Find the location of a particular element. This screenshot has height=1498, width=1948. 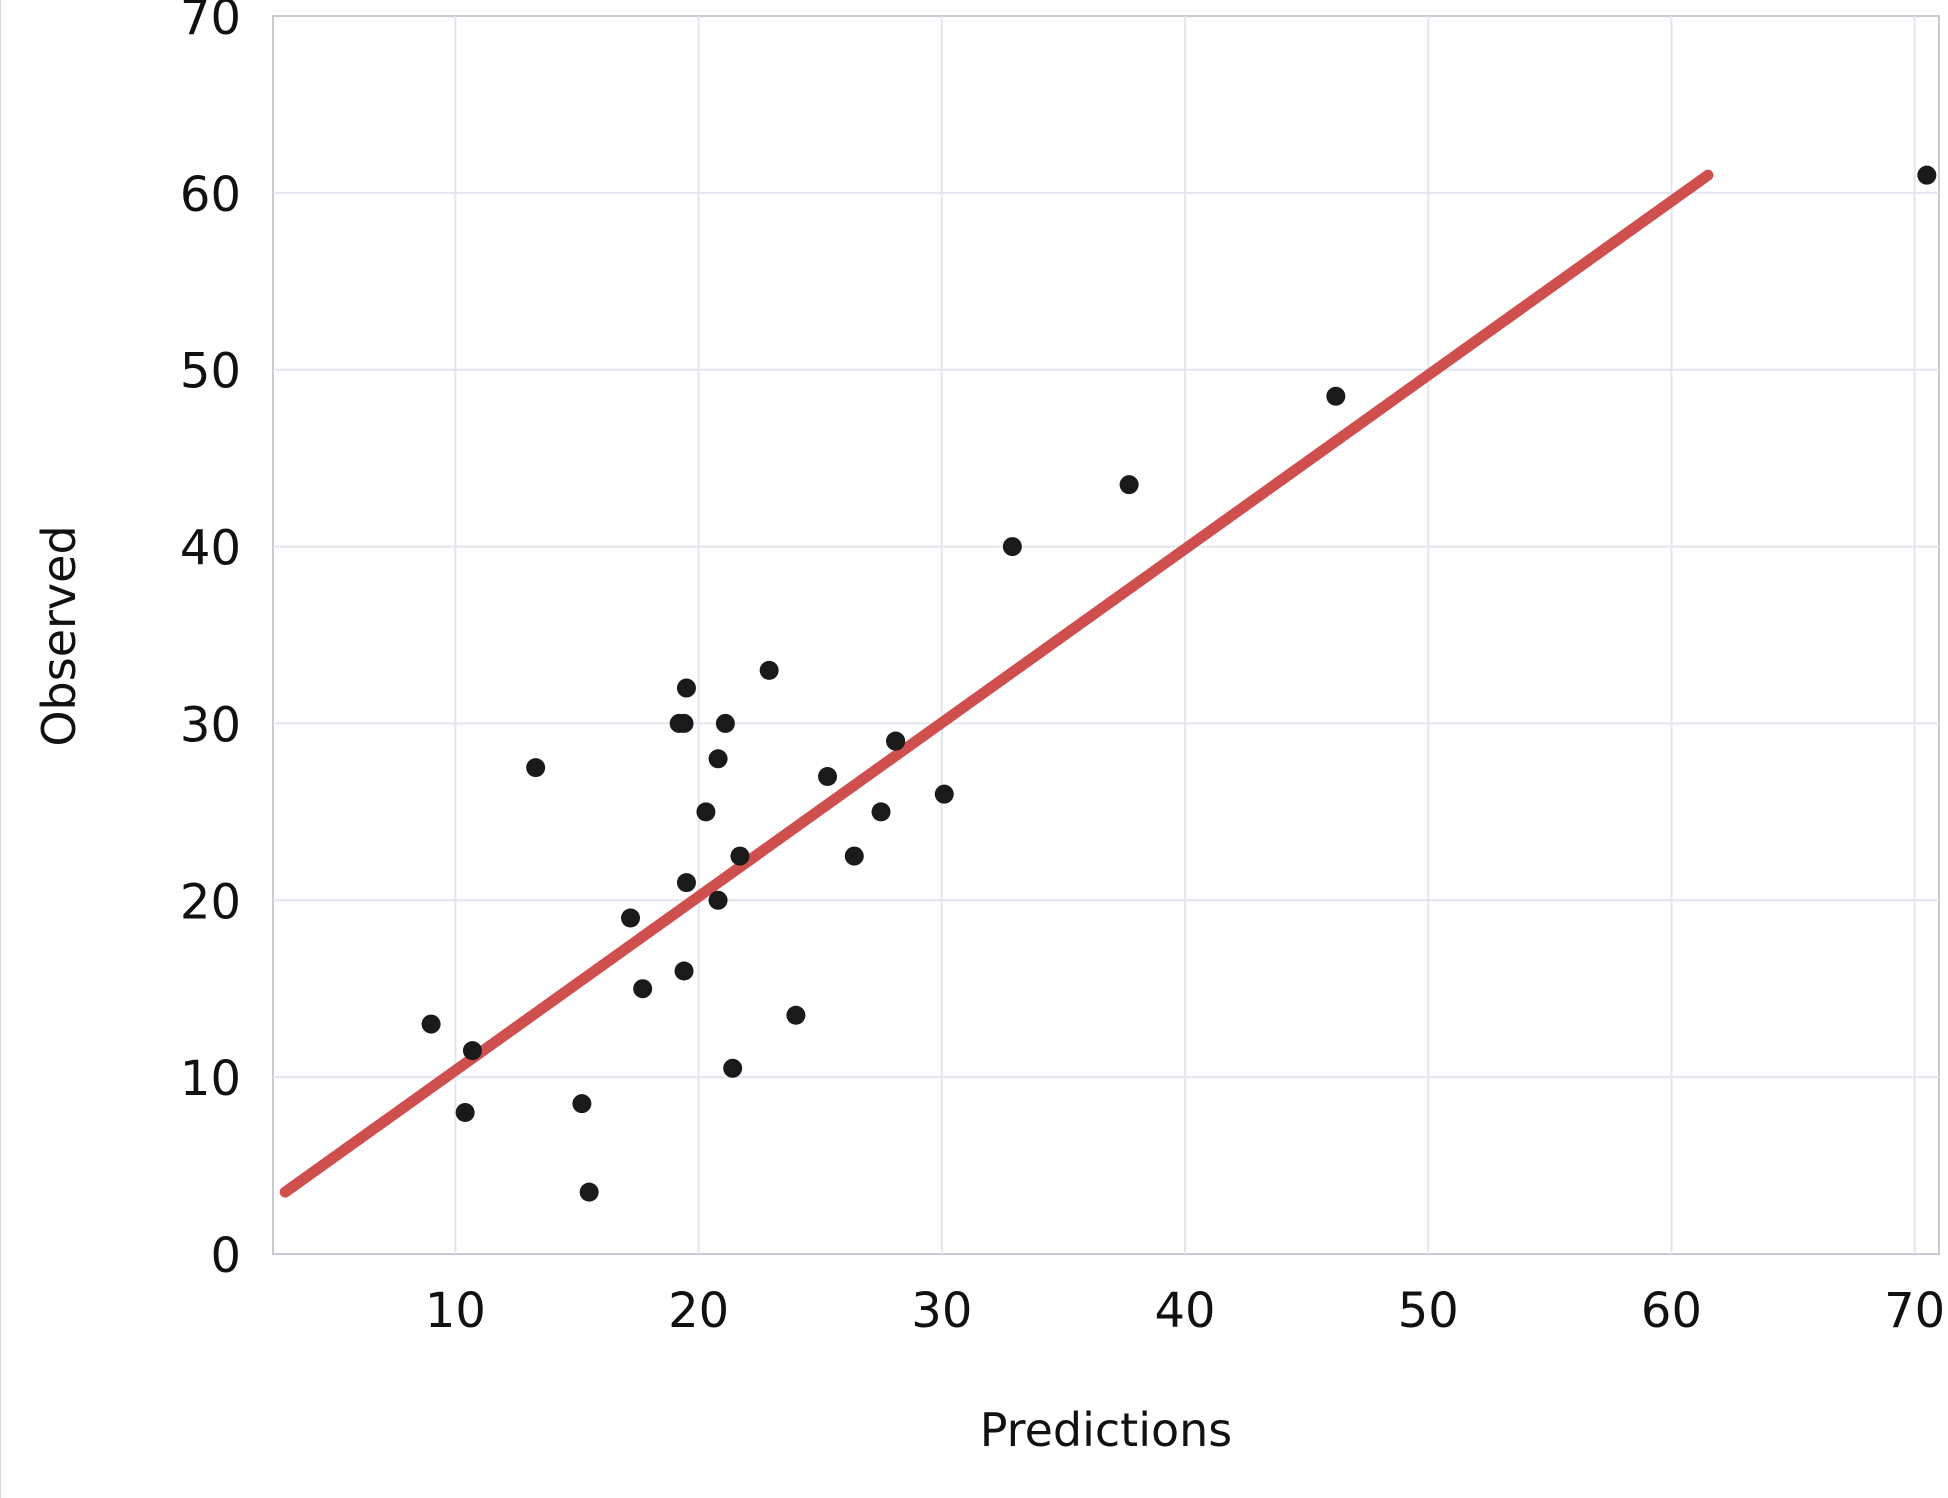

x-axis-title: Predictions is located at coordinates (1106, 1430).